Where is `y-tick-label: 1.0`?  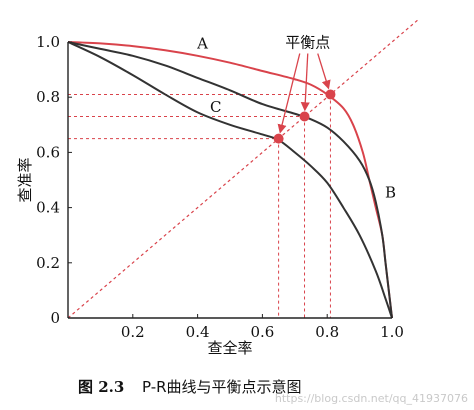
y-tick-label: 1.0 is located at coordinates (48, 42).